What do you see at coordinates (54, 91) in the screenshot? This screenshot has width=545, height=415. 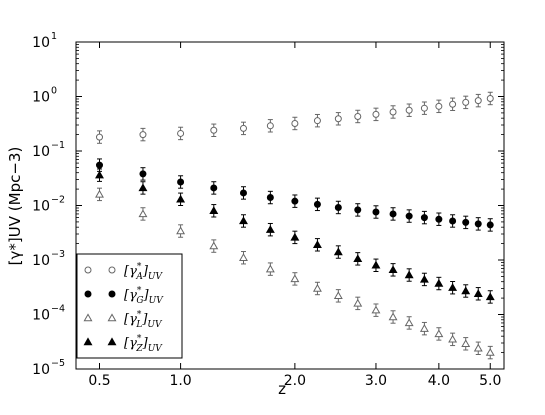 I see `y-tick-exponent: 0` at bounding box center [54, 91].